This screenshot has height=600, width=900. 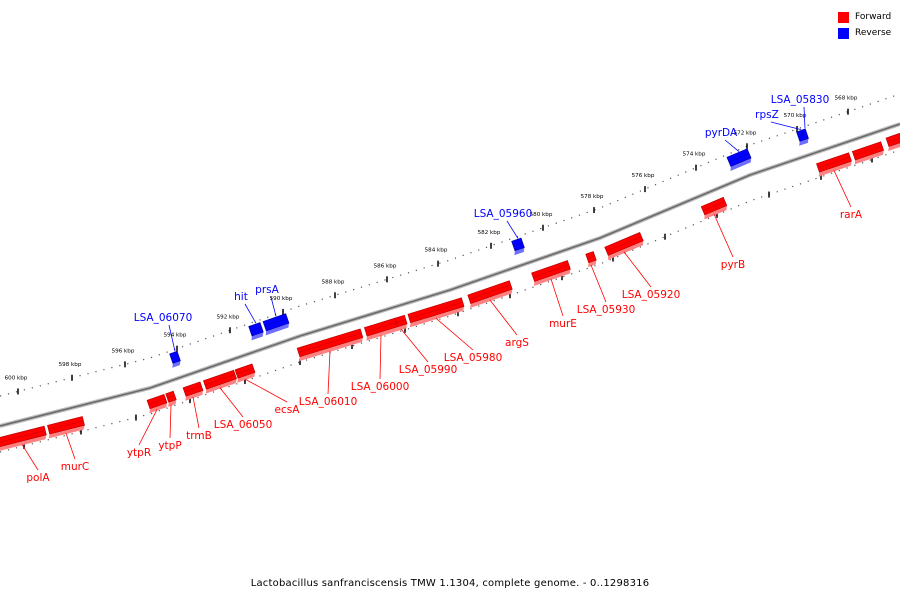 I want to click on reverse-swatch-icon, so click(x=843, y=33).